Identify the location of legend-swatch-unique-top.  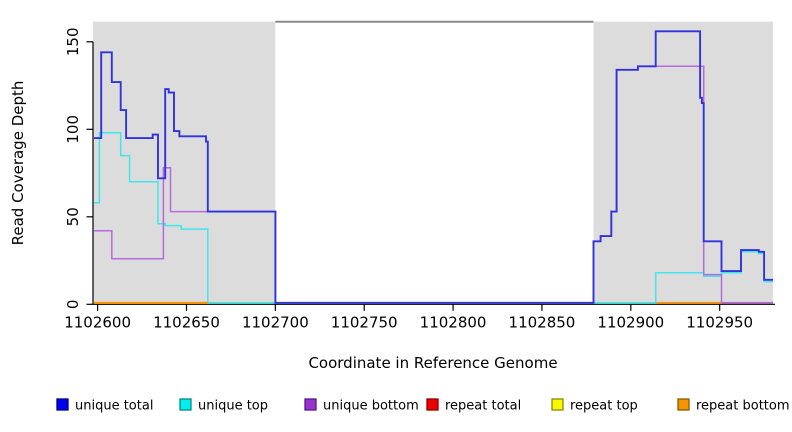
(185, 404).